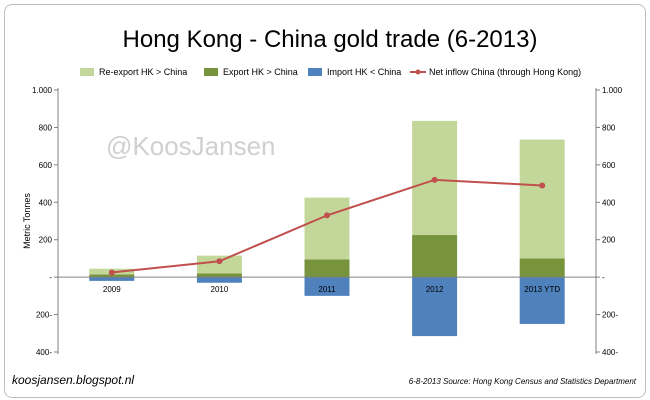 The width and height of the screenshot is (650, 400). What do you see at coordinates (143, 72) in the screenshot?
I see `legend-label-reexport: Re-export HK > China` at bounding box center [143, 72].